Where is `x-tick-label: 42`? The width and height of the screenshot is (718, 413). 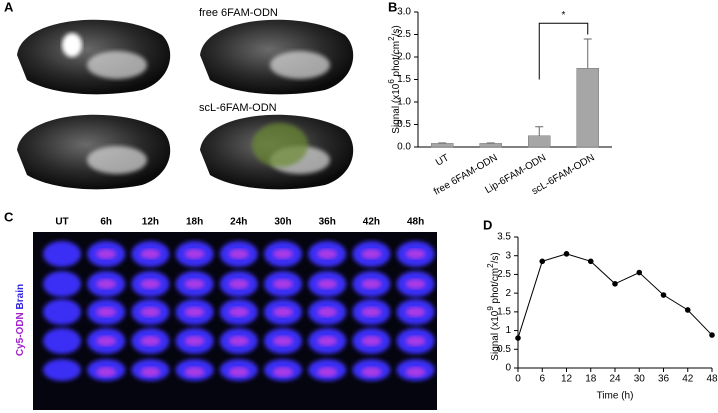
x-tick-label: 42 is located at coordinates (688, 379).